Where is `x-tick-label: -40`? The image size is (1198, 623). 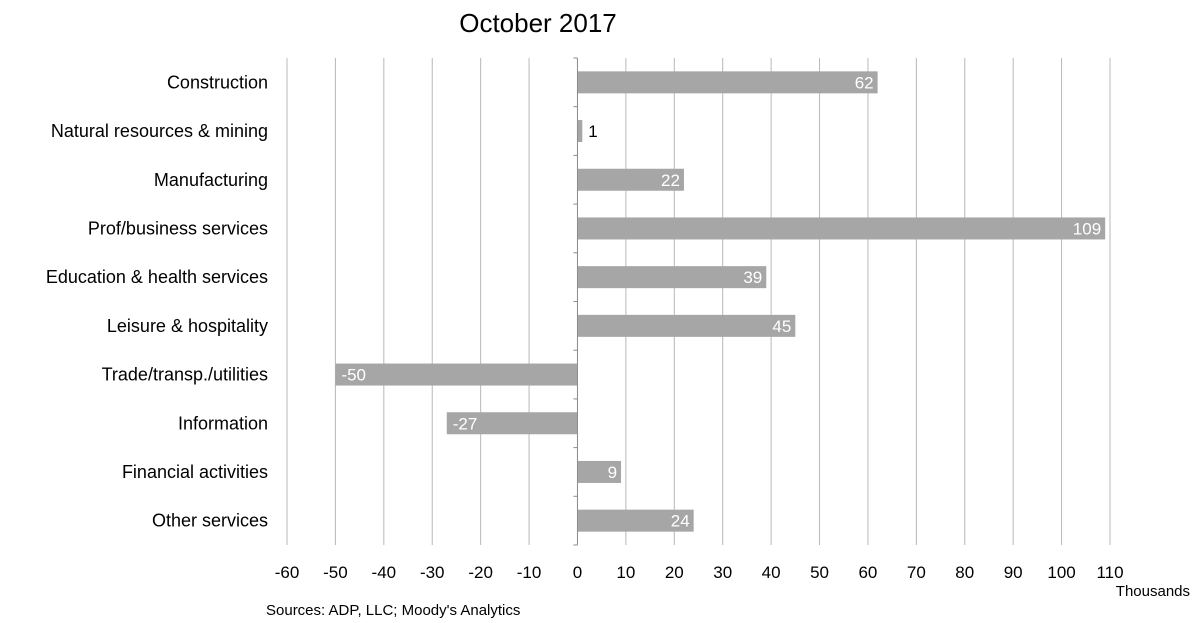
x-tick-label: -40 is located at coordinates (384, 572).